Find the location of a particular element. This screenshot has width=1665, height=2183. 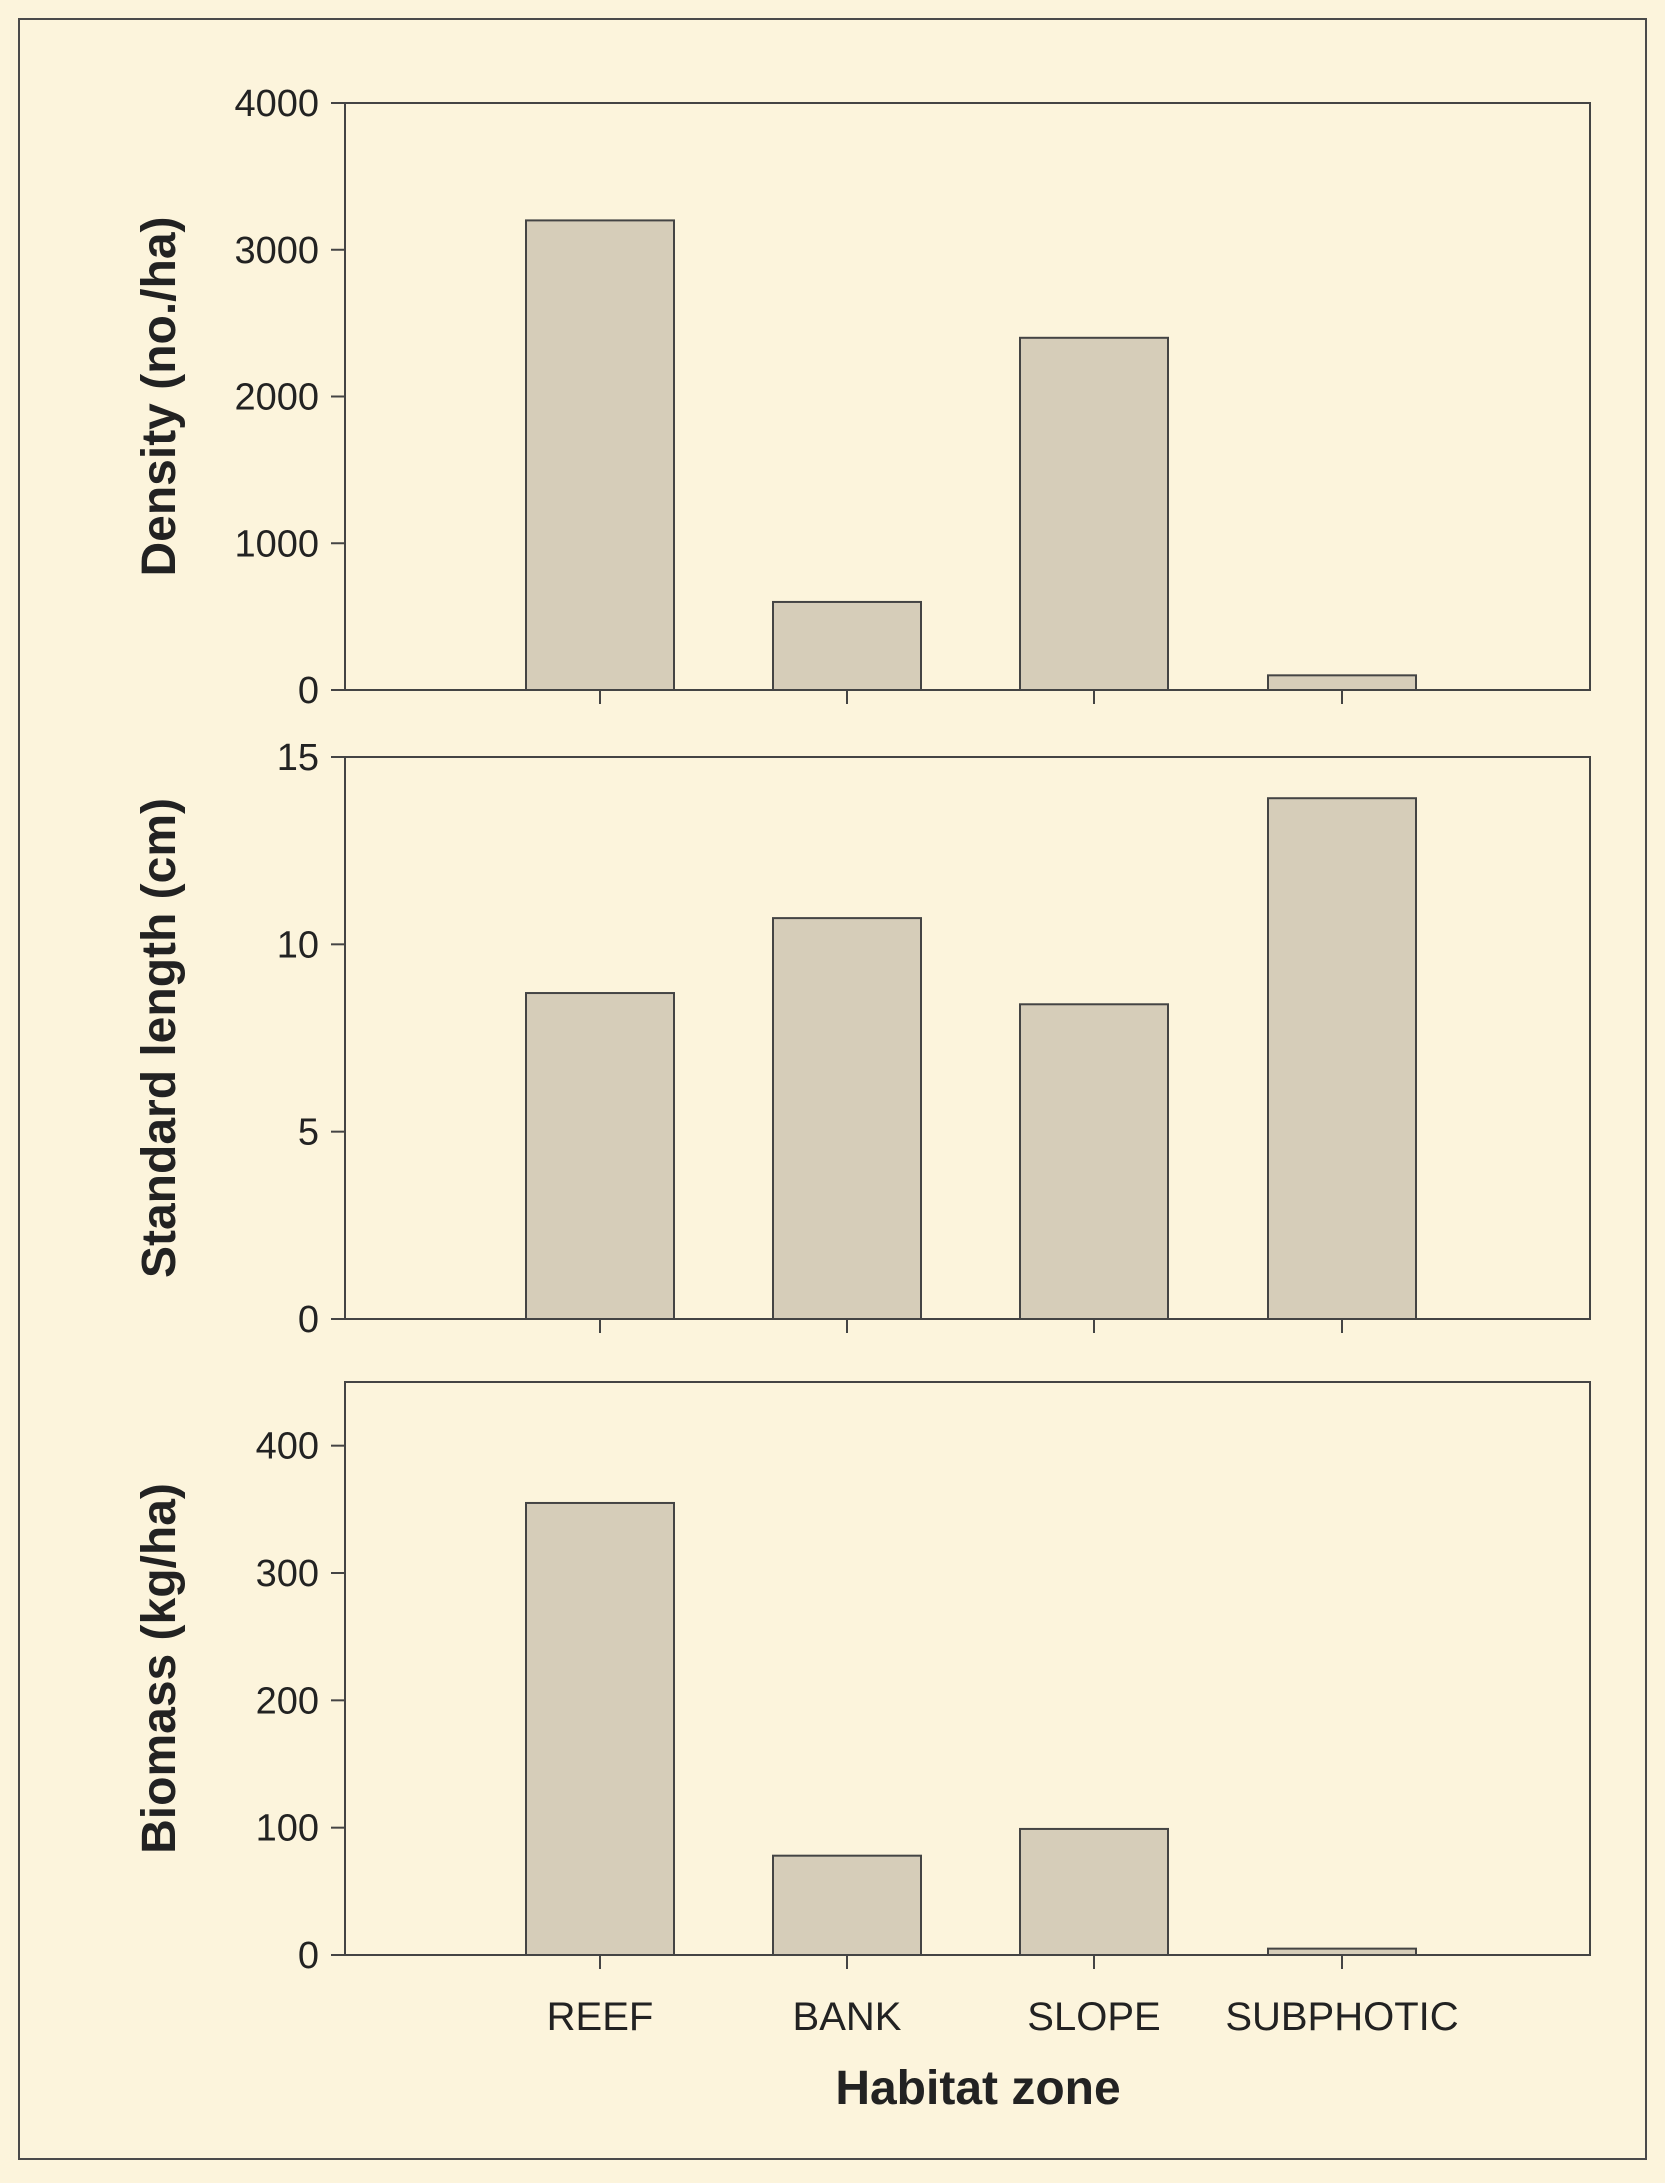

y-tick-label: 400 is located at coordinates (287, 1447).